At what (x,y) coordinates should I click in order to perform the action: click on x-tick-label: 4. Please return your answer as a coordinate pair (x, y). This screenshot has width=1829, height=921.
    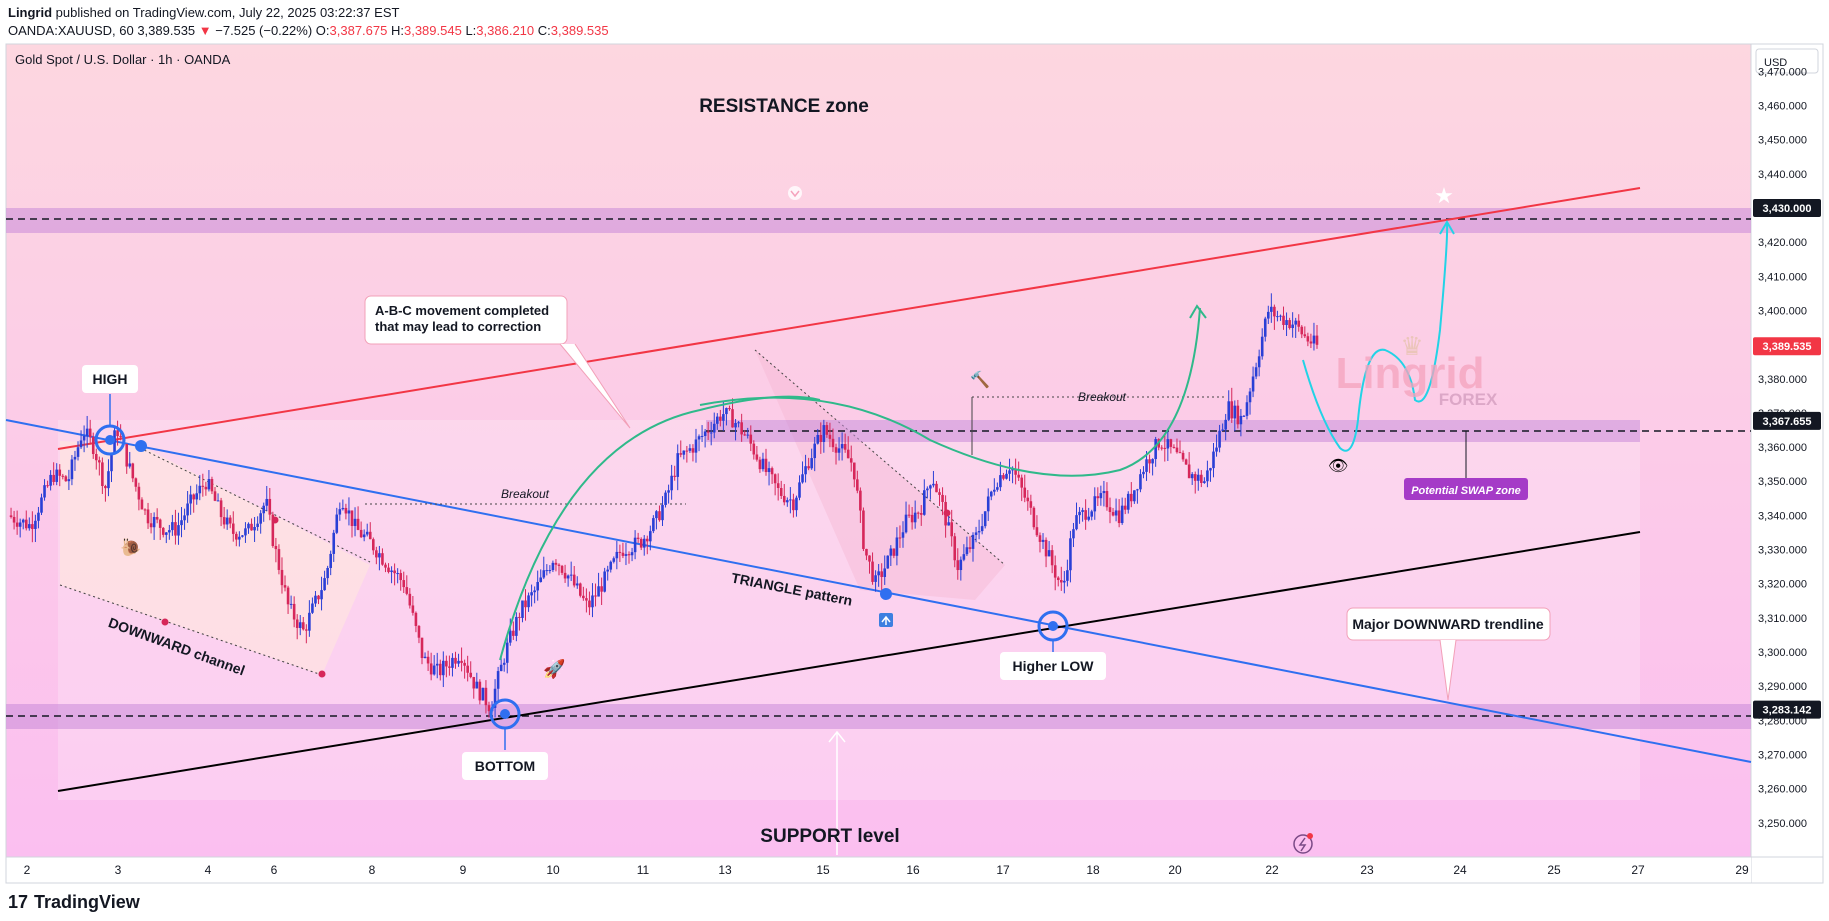
    Looking at the image, I should click on (208, 870).